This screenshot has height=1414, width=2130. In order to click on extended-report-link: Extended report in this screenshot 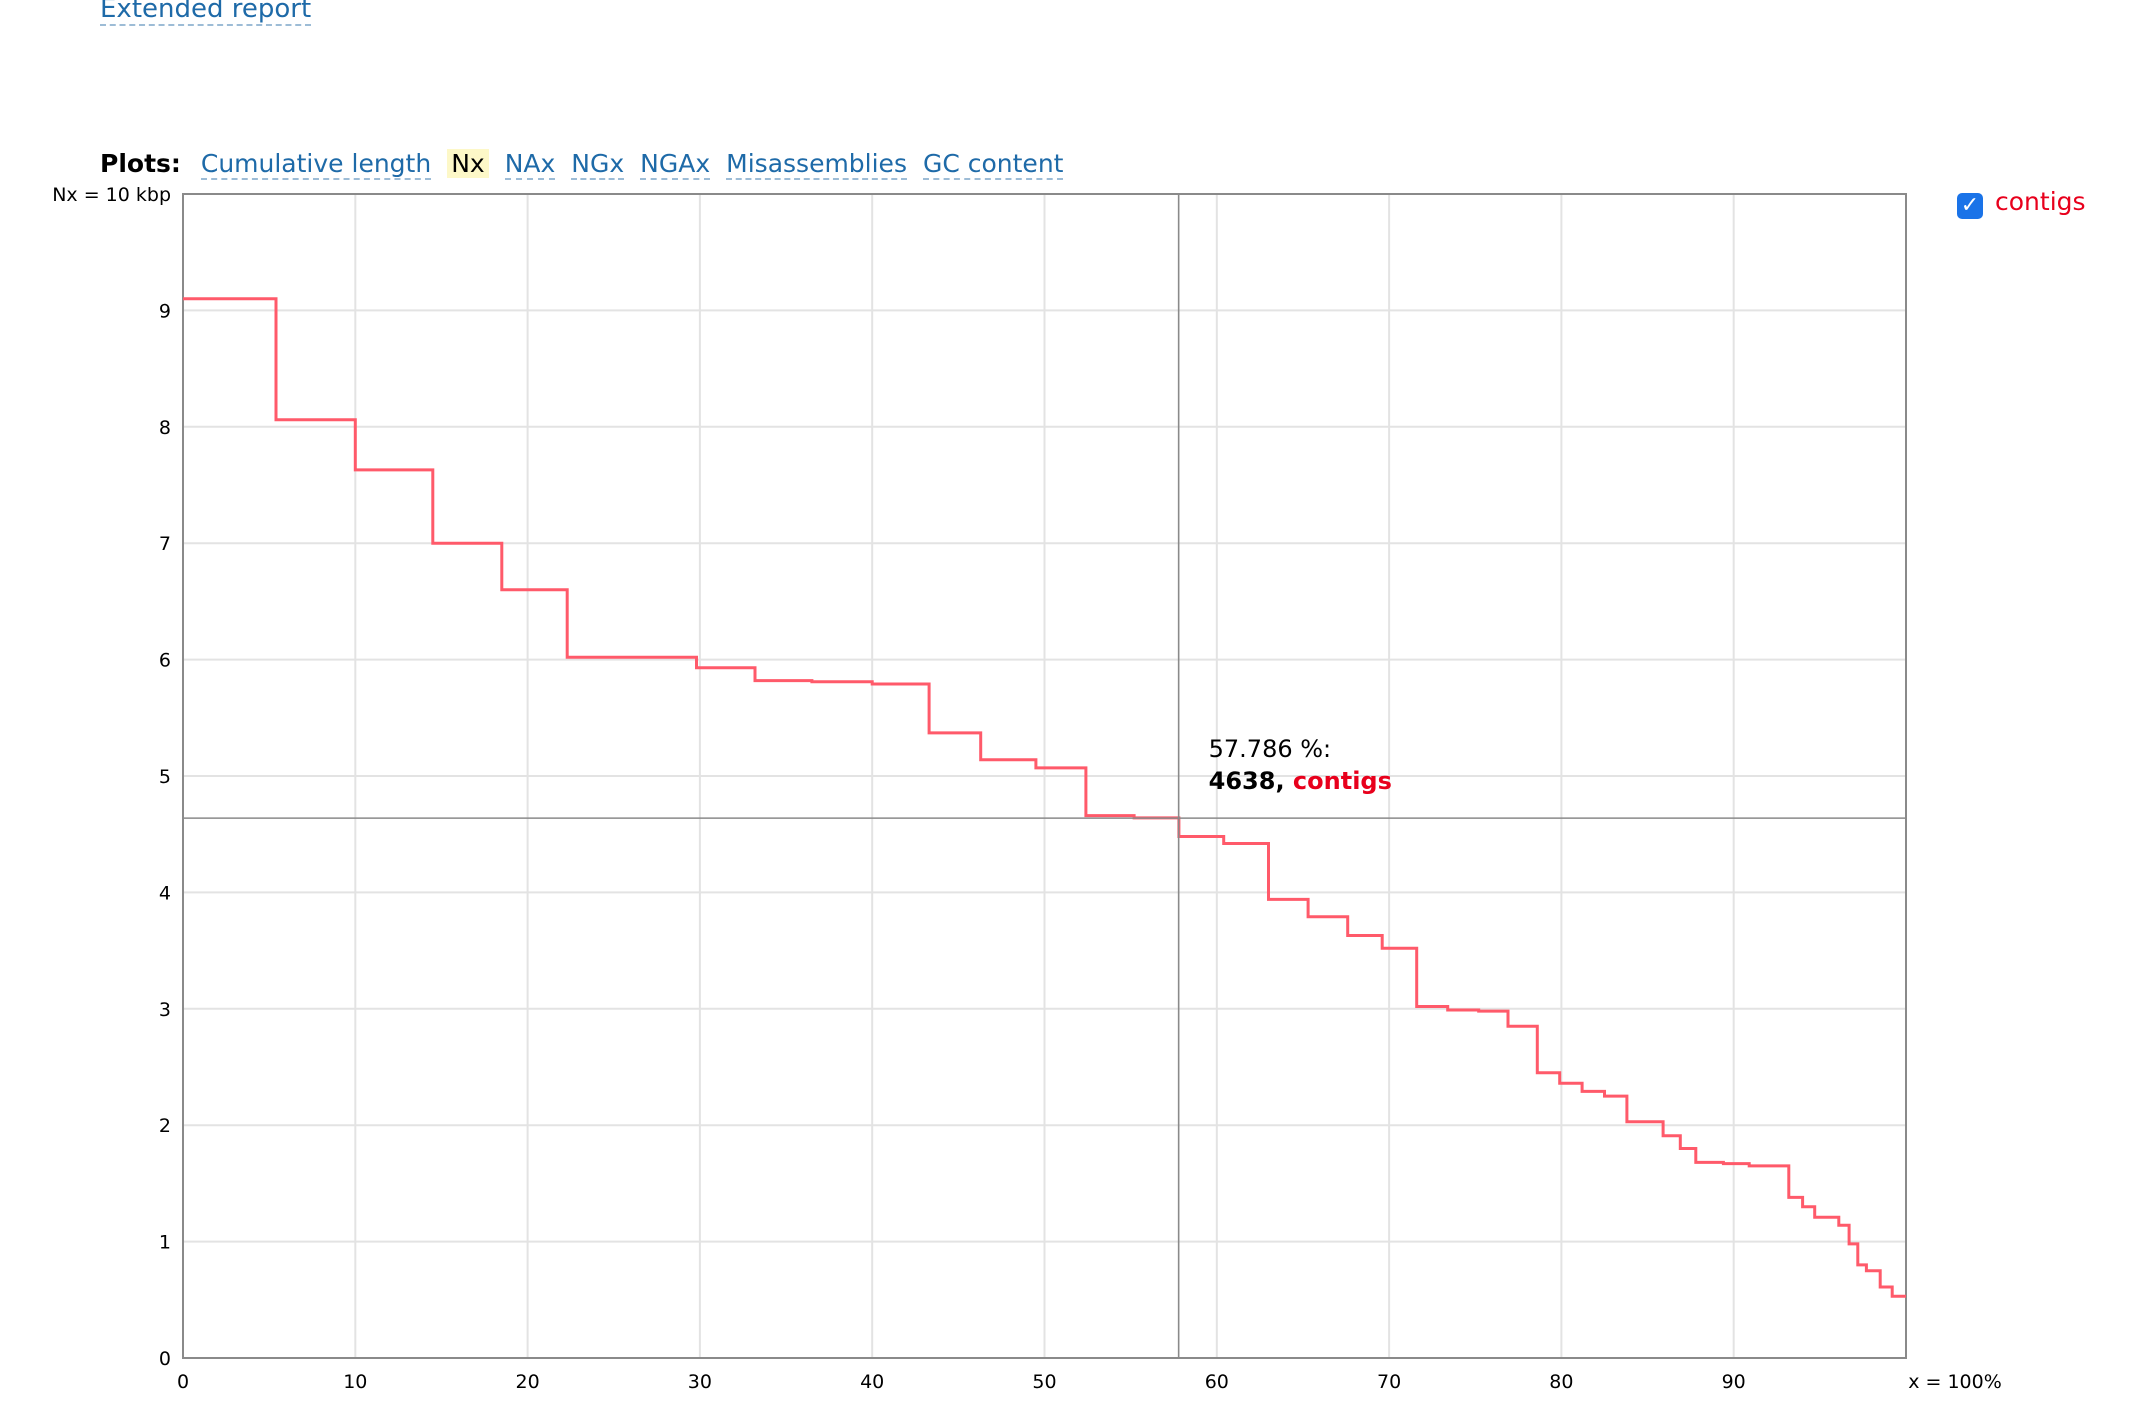, I will do `click(206, 13)`.